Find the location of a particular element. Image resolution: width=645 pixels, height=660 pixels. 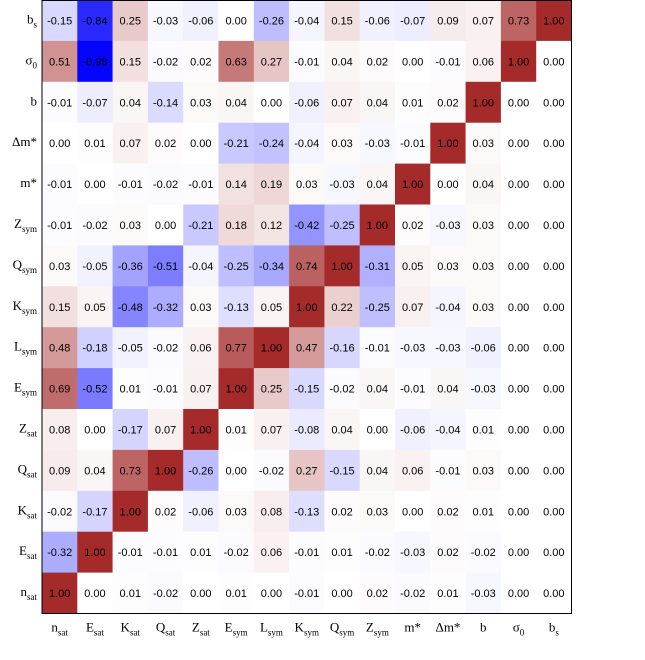

cell-value-label: -0.08 is located at coordinates (306, 430).